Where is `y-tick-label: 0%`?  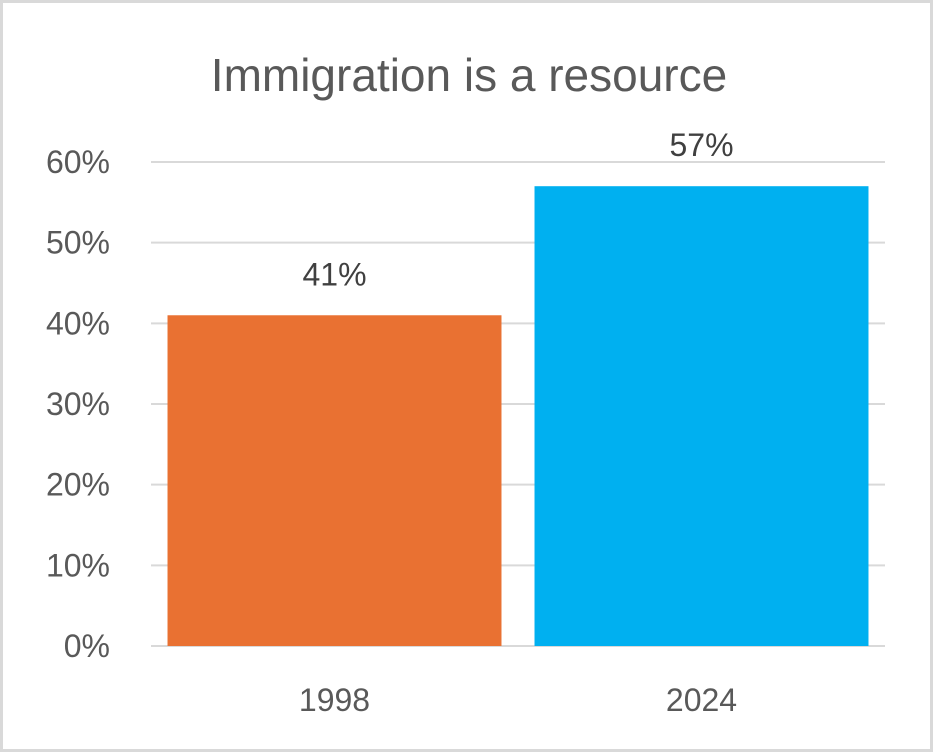
y-tick-label: 0% is located at coordinates (87, 646).